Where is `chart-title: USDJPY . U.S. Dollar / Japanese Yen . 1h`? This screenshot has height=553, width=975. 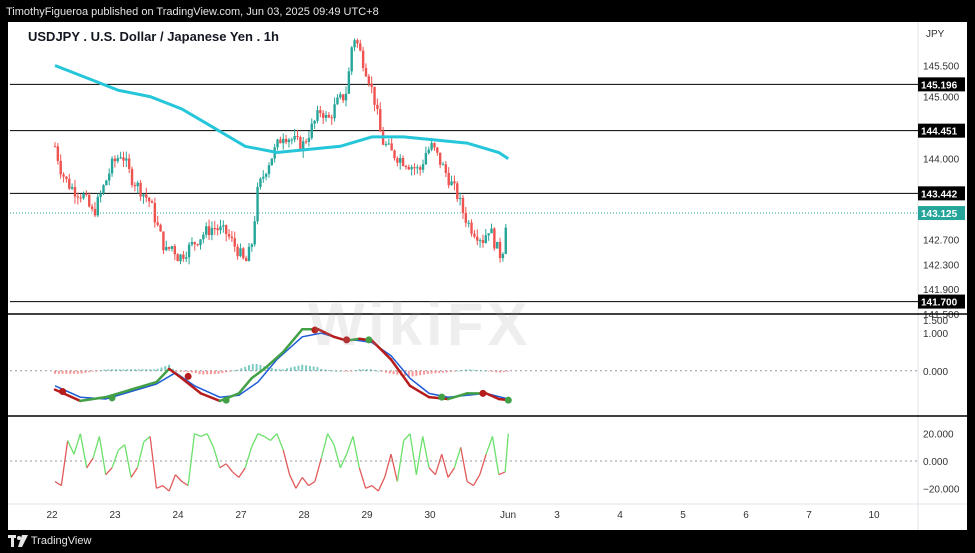
chart-title: USDJPY . U.S. Dollar / Japanese Yen . 1h is located at coordinates (153, 36).